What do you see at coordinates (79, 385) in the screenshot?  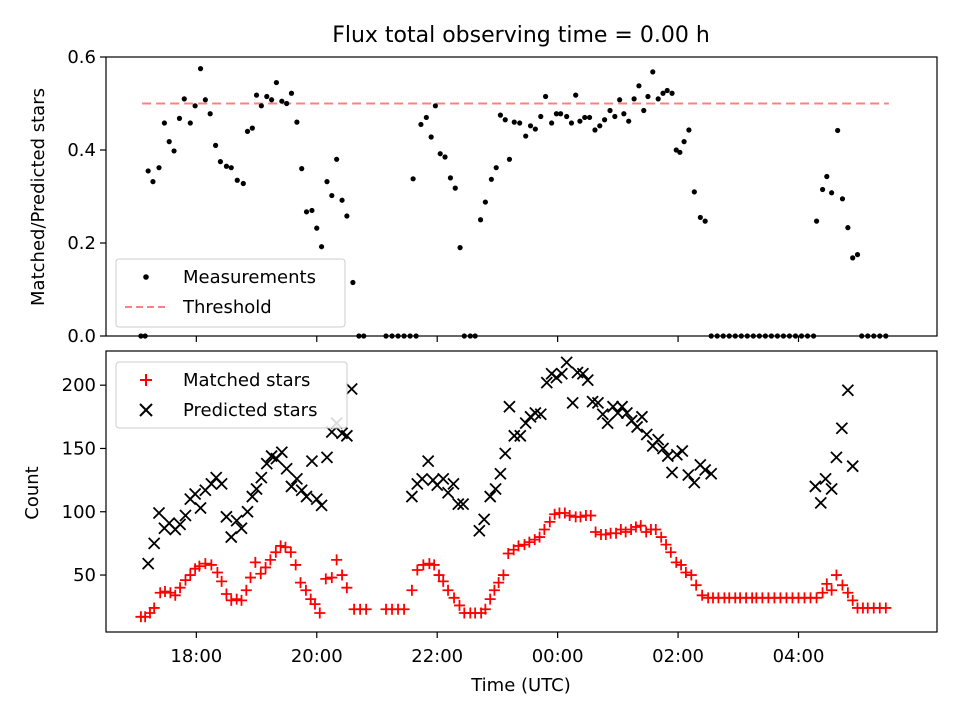 I see `bottom-y-tick-label: 200` at bounding box center [79, 385].